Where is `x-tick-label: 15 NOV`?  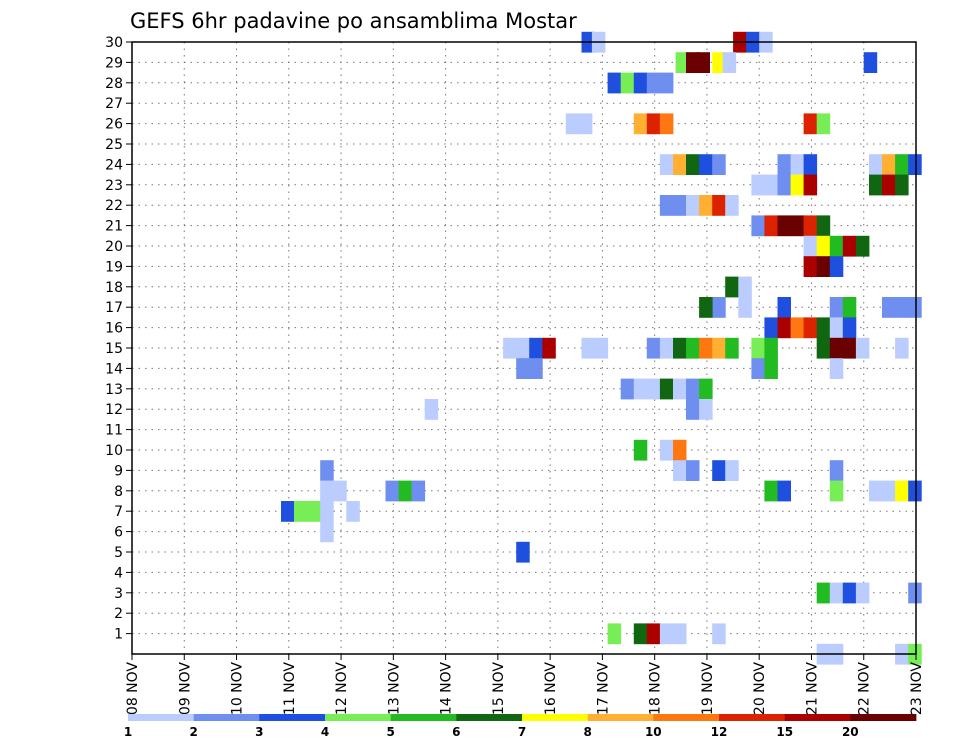
x-tick-label: 15 NOV is located at coordinates (499, 689).